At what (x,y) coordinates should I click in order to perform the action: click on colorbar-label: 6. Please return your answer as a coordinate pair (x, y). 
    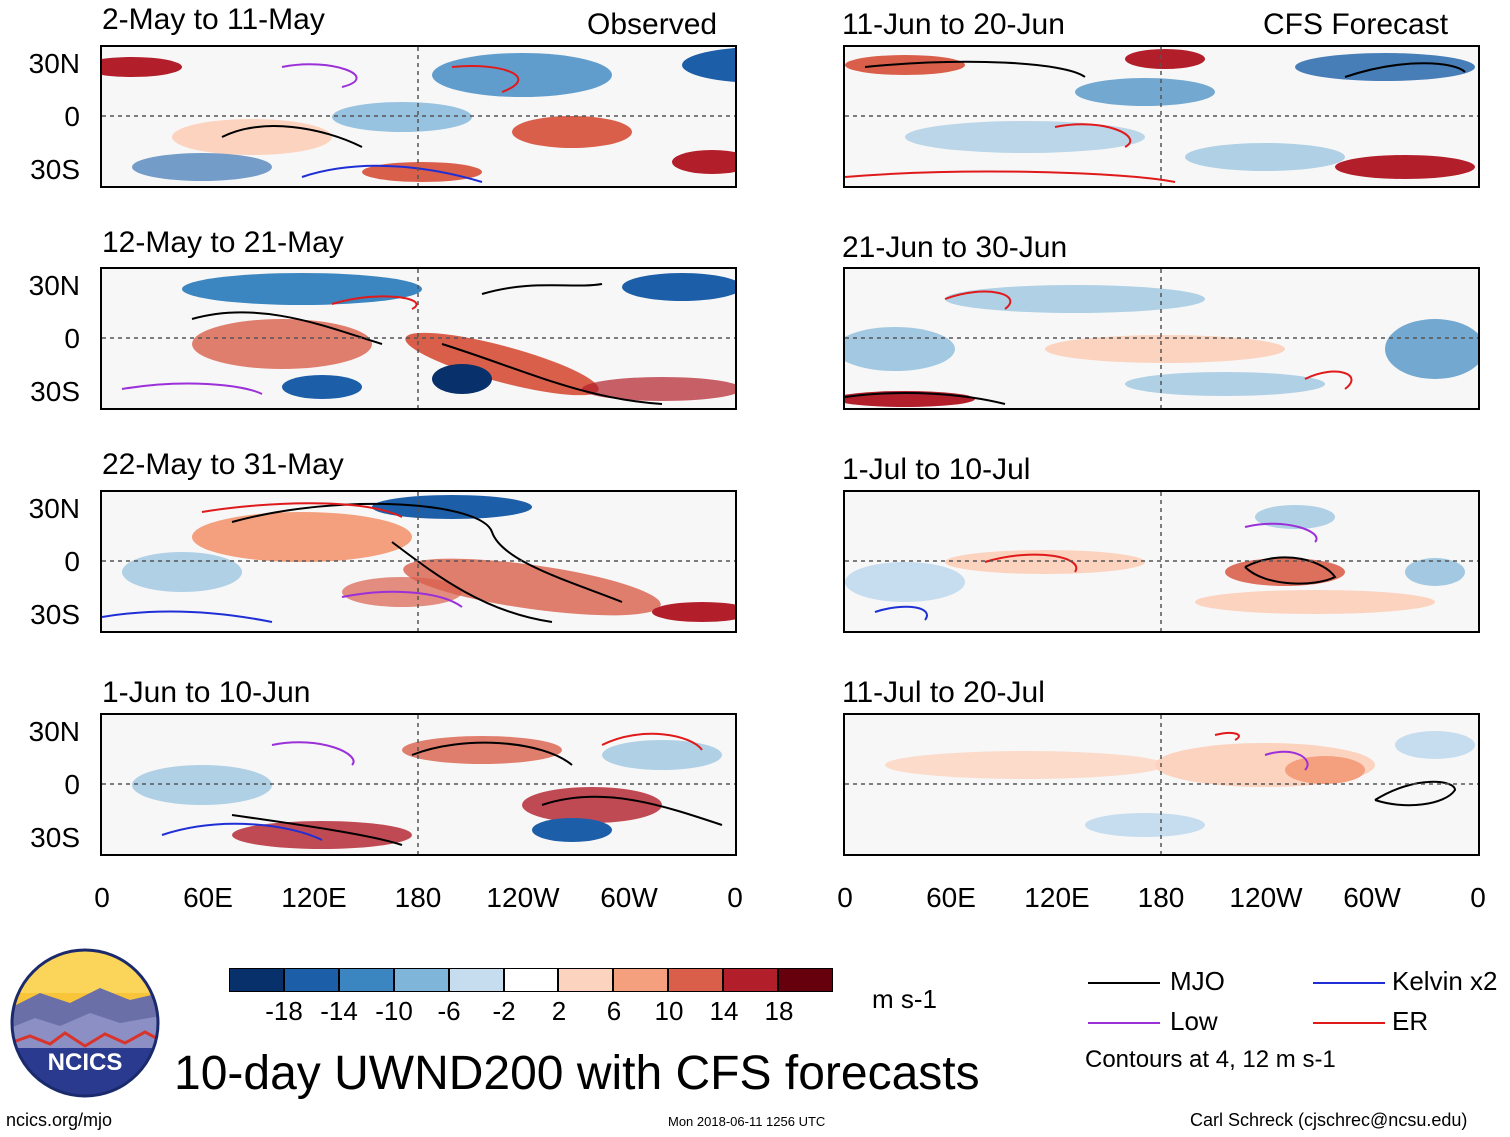
    Looking at the image, I should click on (614, 1011).